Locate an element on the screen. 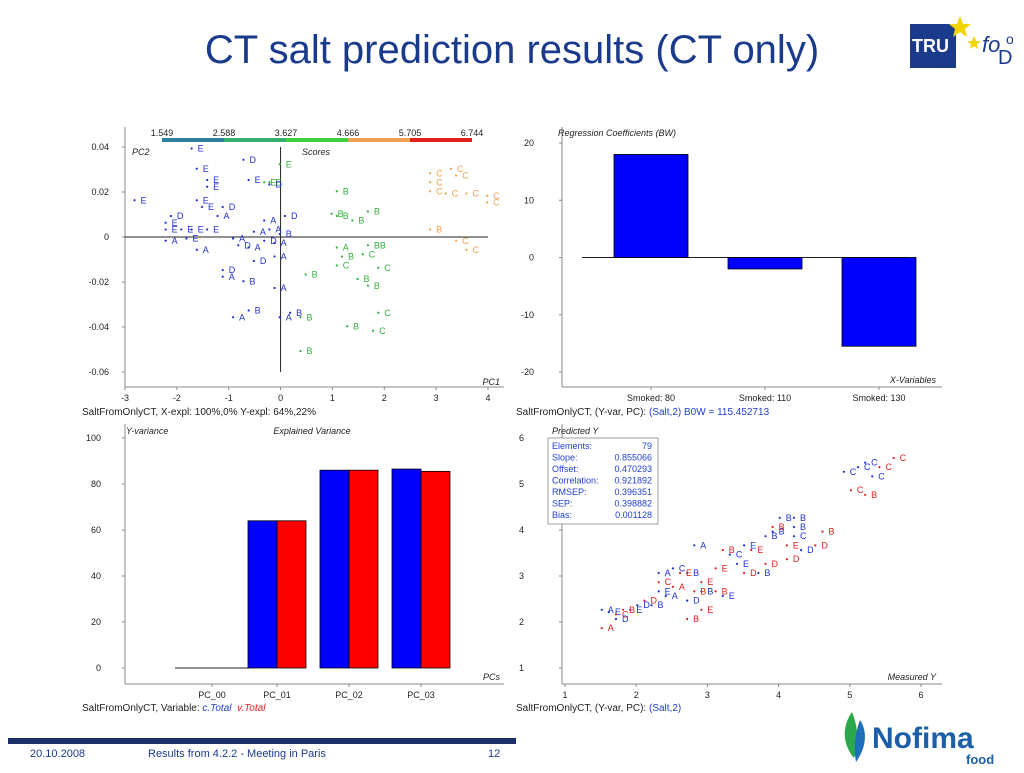 The image size is (1024, 773). predicted-point-label-red: E is located at coordinates (725, 568).